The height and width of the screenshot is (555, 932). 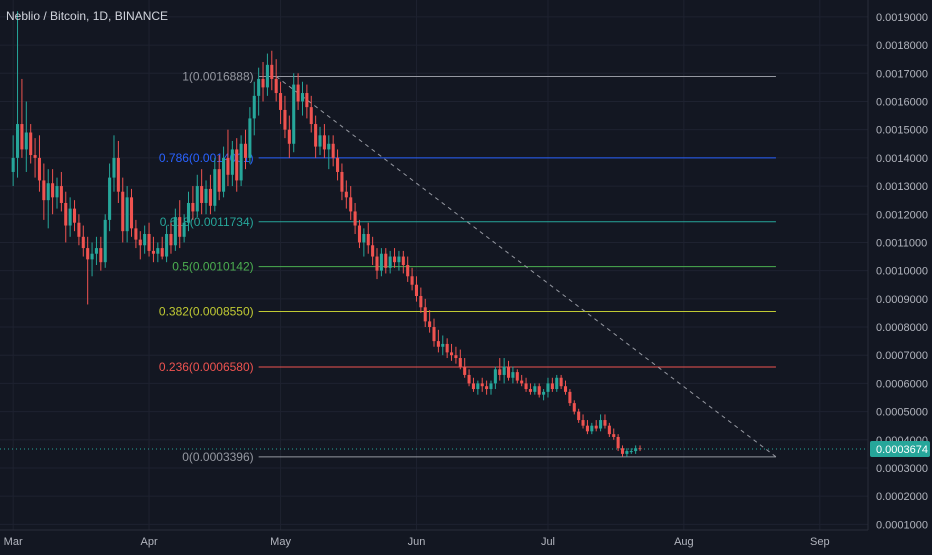 I want to click on last-price-badge, so click(x=900, y=448).